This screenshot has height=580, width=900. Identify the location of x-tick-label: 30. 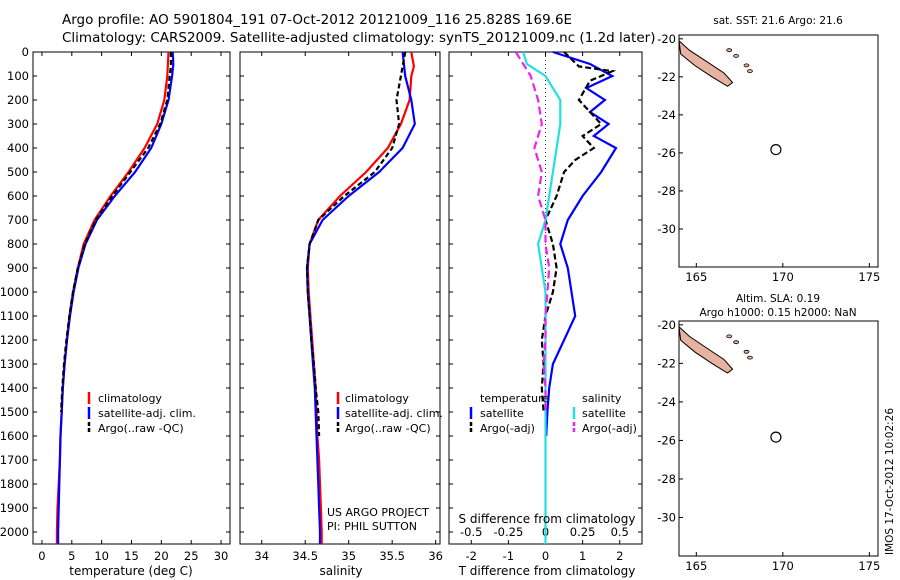
(221, 556).